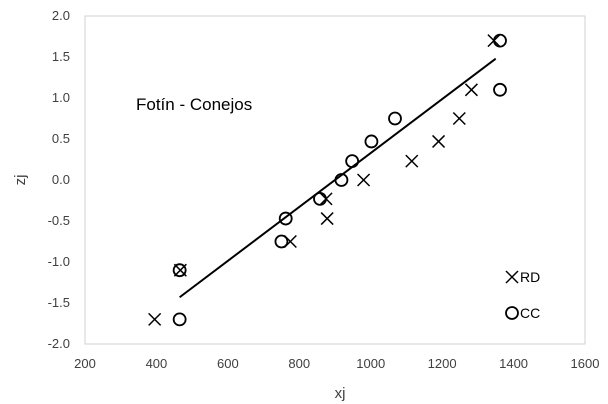  Describe the element at coordinates (522, 295) in the screenshot. I see `legend: RD CC` at that location.